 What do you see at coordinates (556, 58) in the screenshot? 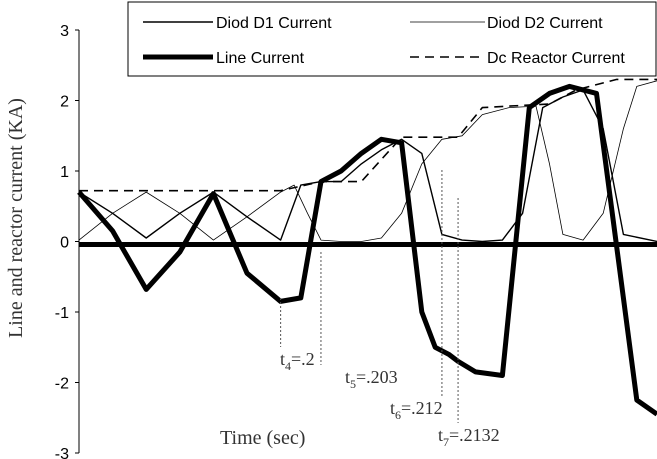
I see `legend-entry-label: Dc Reactor Current` at bounding box center [556, 58].